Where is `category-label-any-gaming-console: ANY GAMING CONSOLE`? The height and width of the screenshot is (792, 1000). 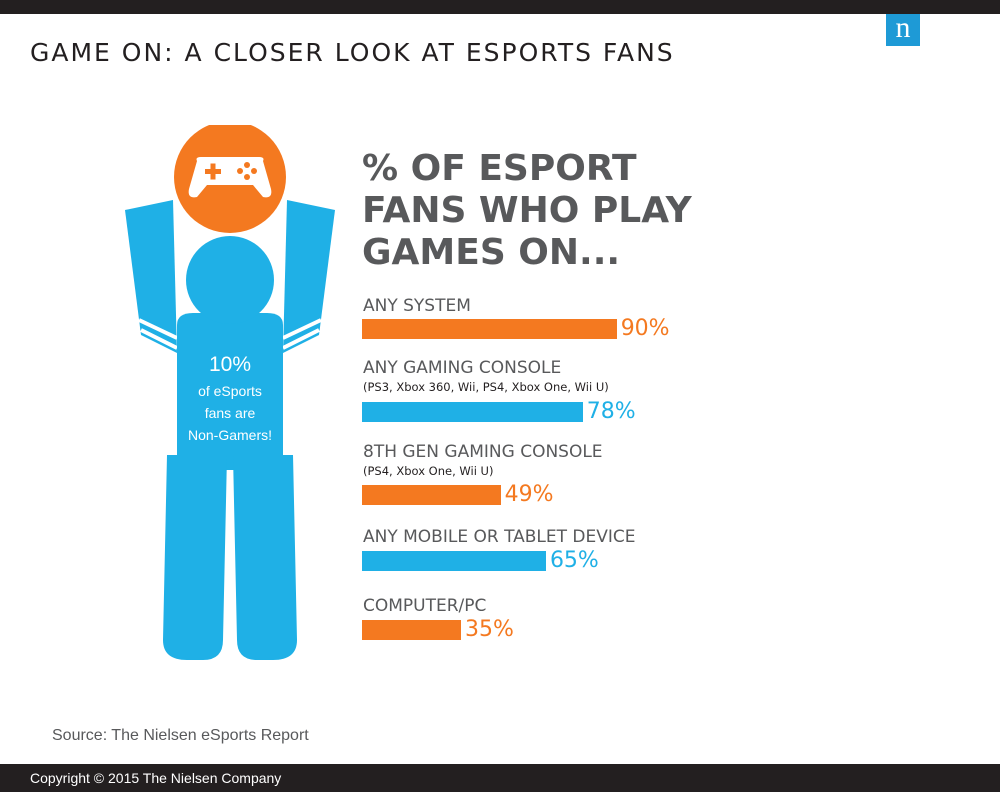 category-label-any-gaming-console: ANY GAMING CONSOLE is located at coordinates (462, 368).